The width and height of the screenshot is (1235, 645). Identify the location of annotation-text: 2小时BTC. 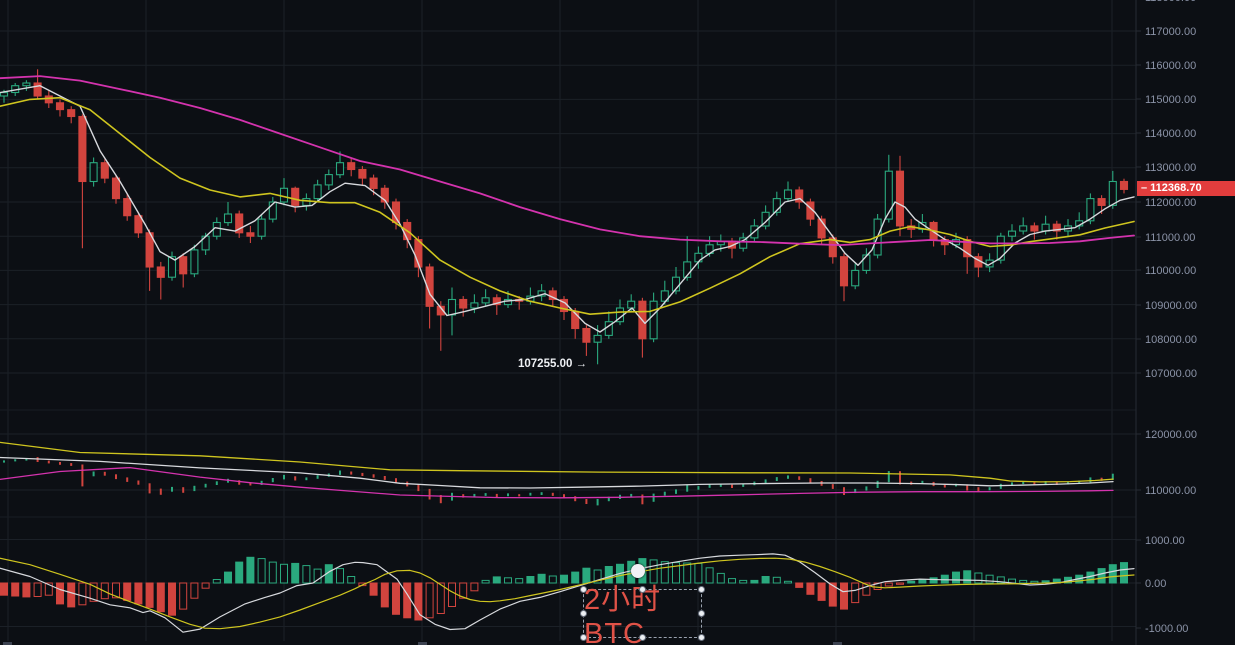
(623, 614).